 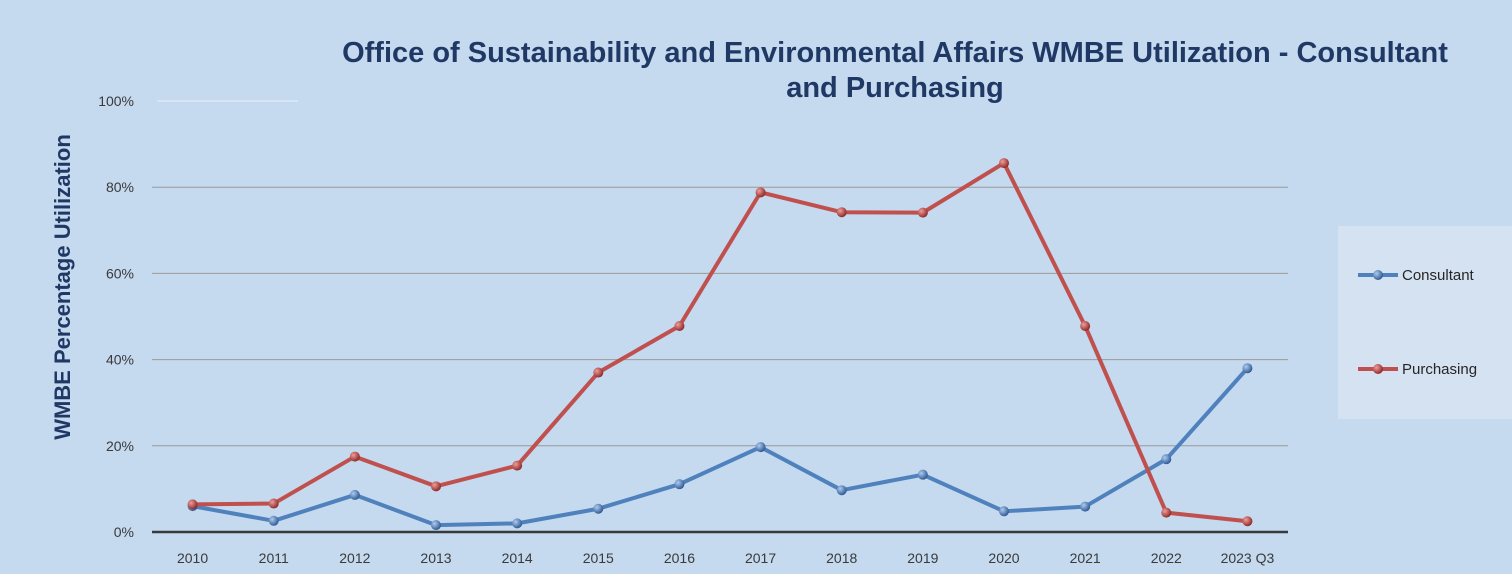 I want to click on y-tick-label: 100%, so click(x=116, y=101).